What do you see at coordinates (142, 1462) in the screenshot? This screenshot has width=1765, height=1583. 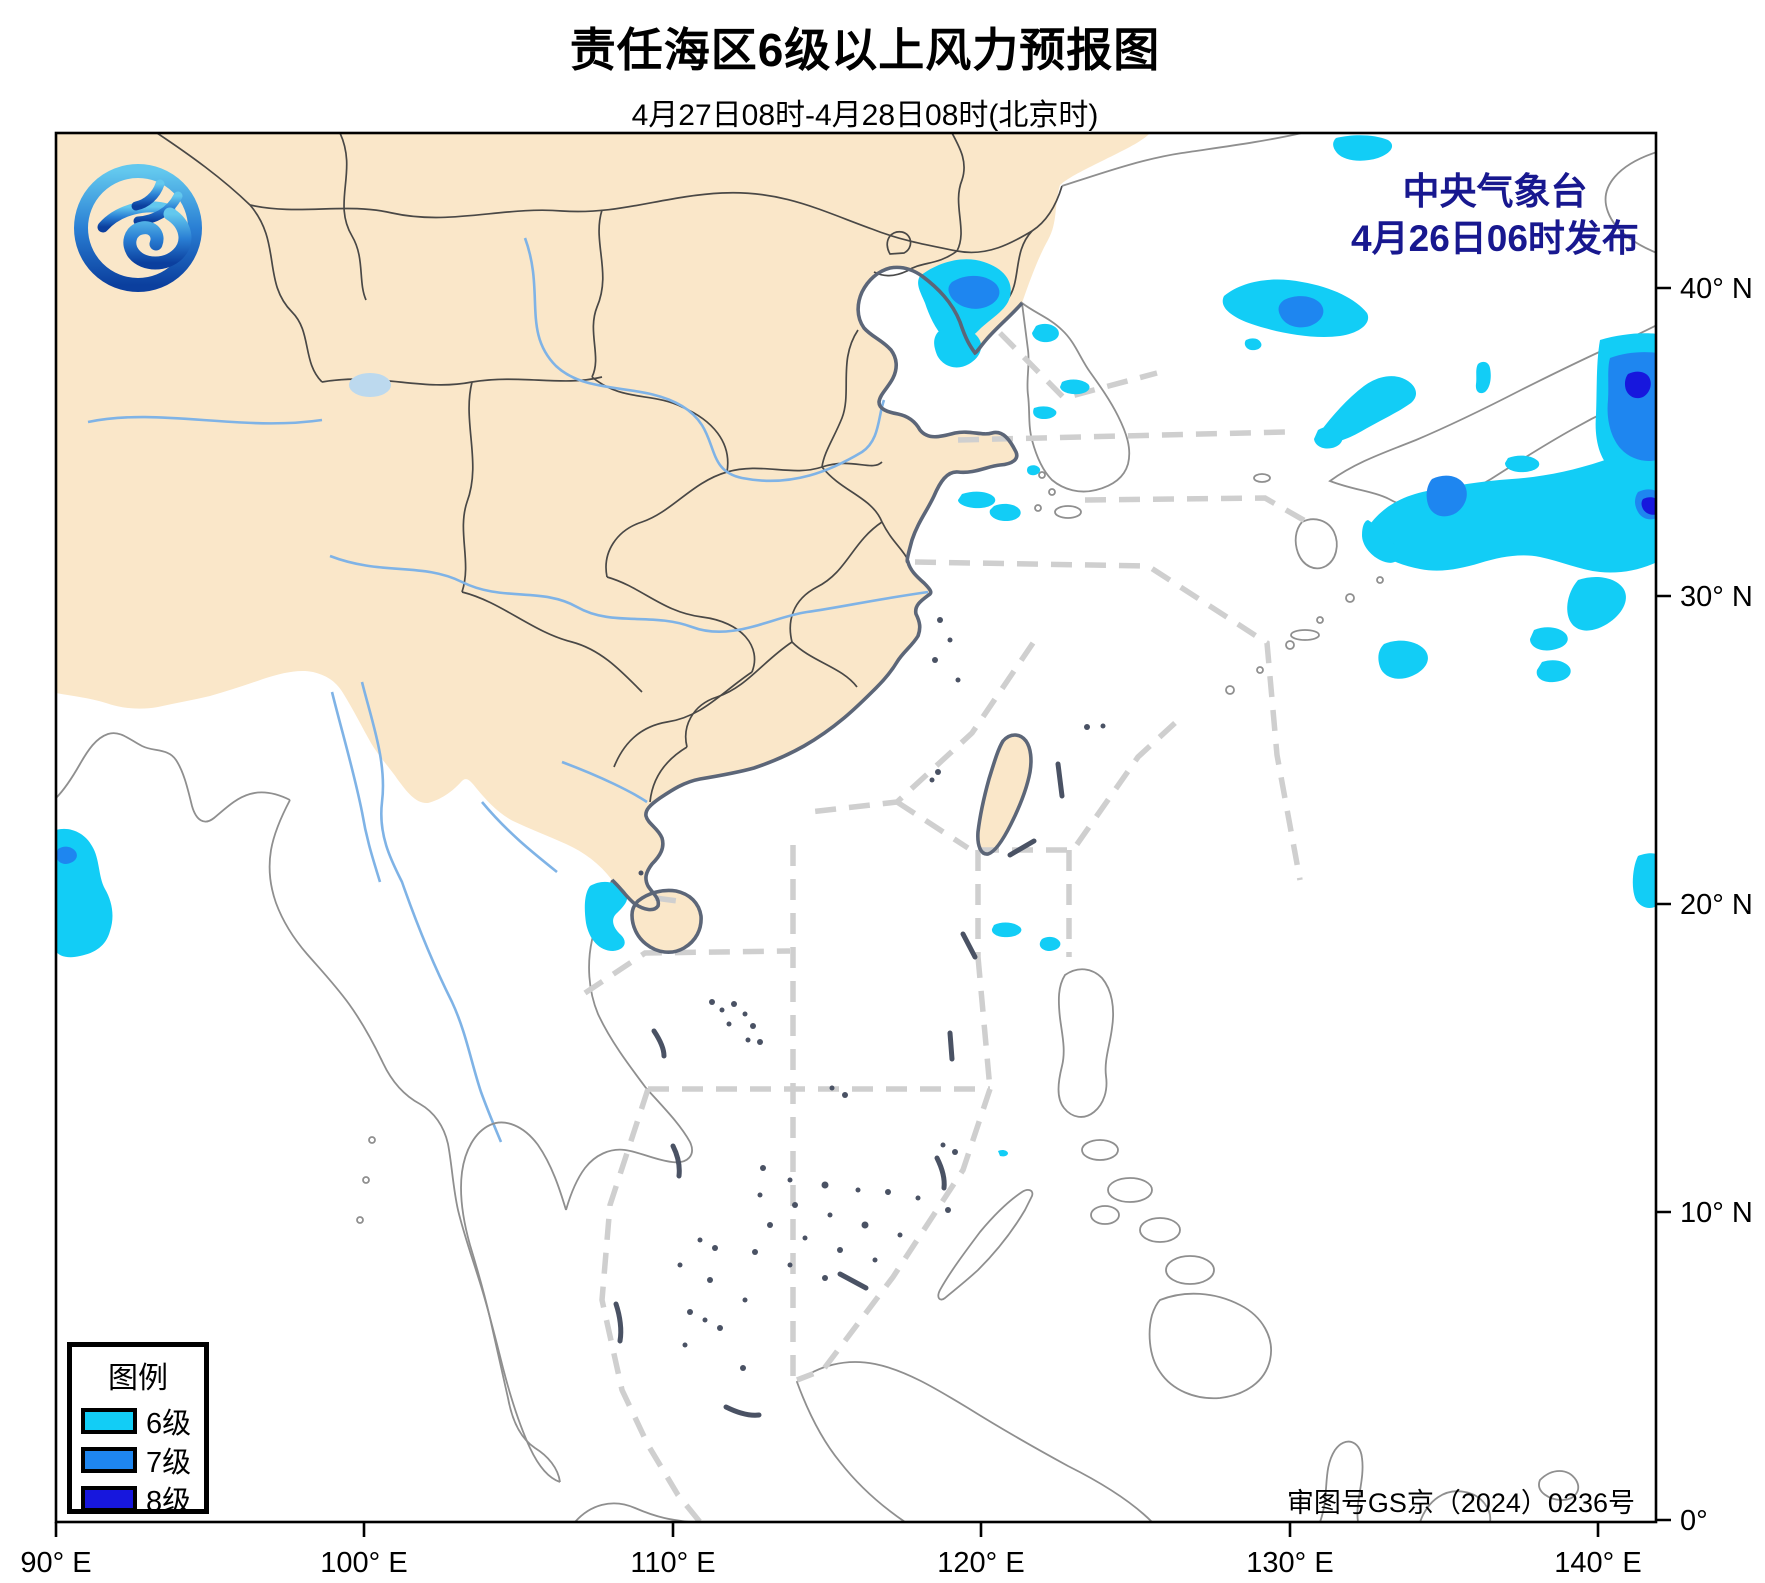 I see `legend-item-force7: 7级` at bounding box center [142, 1462].